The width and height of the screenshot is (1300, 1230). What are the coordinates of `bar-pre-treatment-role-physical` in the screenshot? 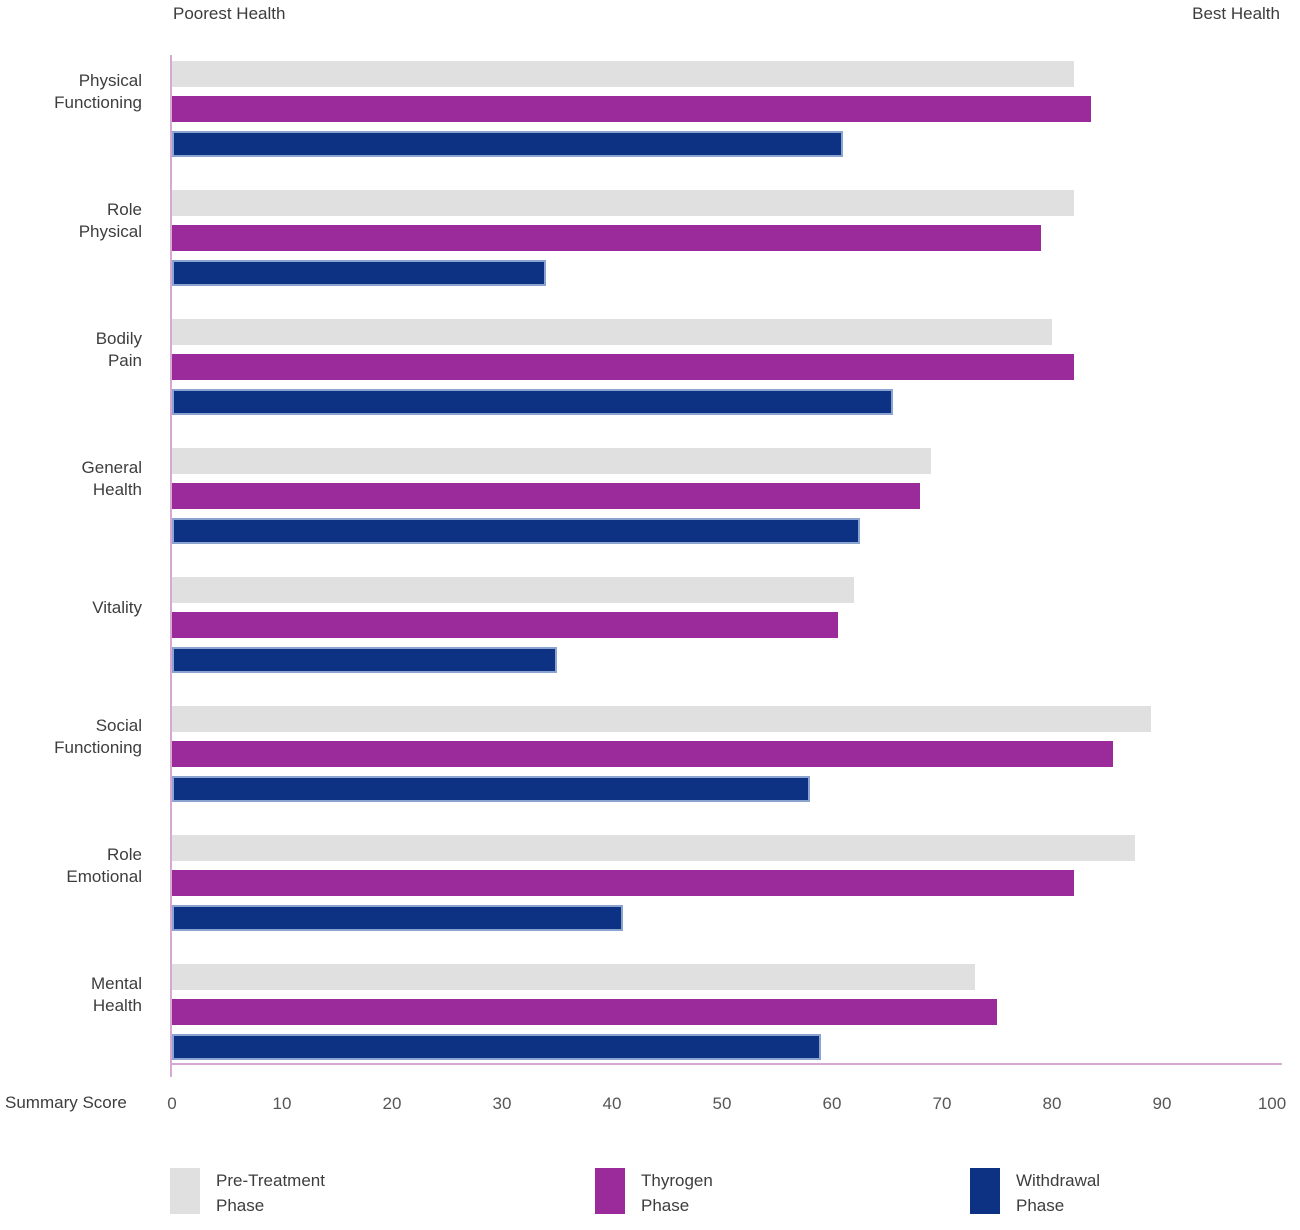 It's located at (623, 203).